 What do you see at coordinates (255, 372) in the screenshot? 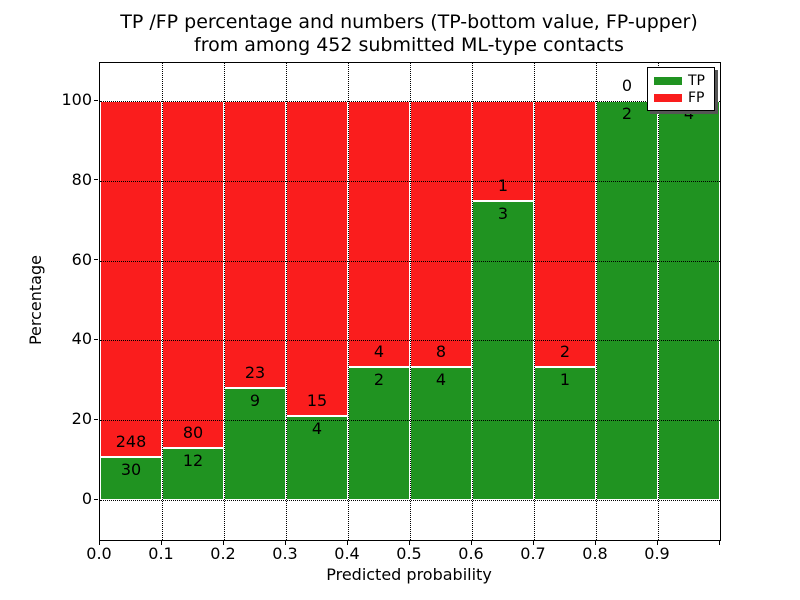
I see `fp-count-label: 23` at bounding box center [255, 372].